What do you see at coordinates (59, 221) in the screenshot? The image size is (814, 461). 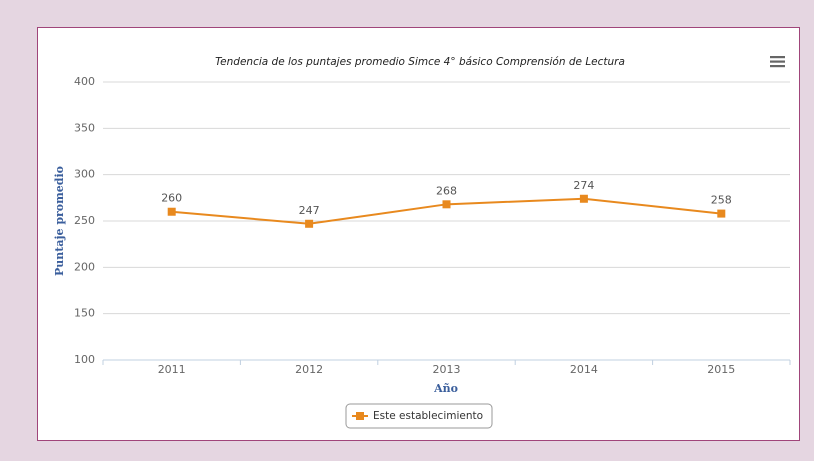 I see `y-axis-label: Puntaje promedio` at bounding box center [59, 221].